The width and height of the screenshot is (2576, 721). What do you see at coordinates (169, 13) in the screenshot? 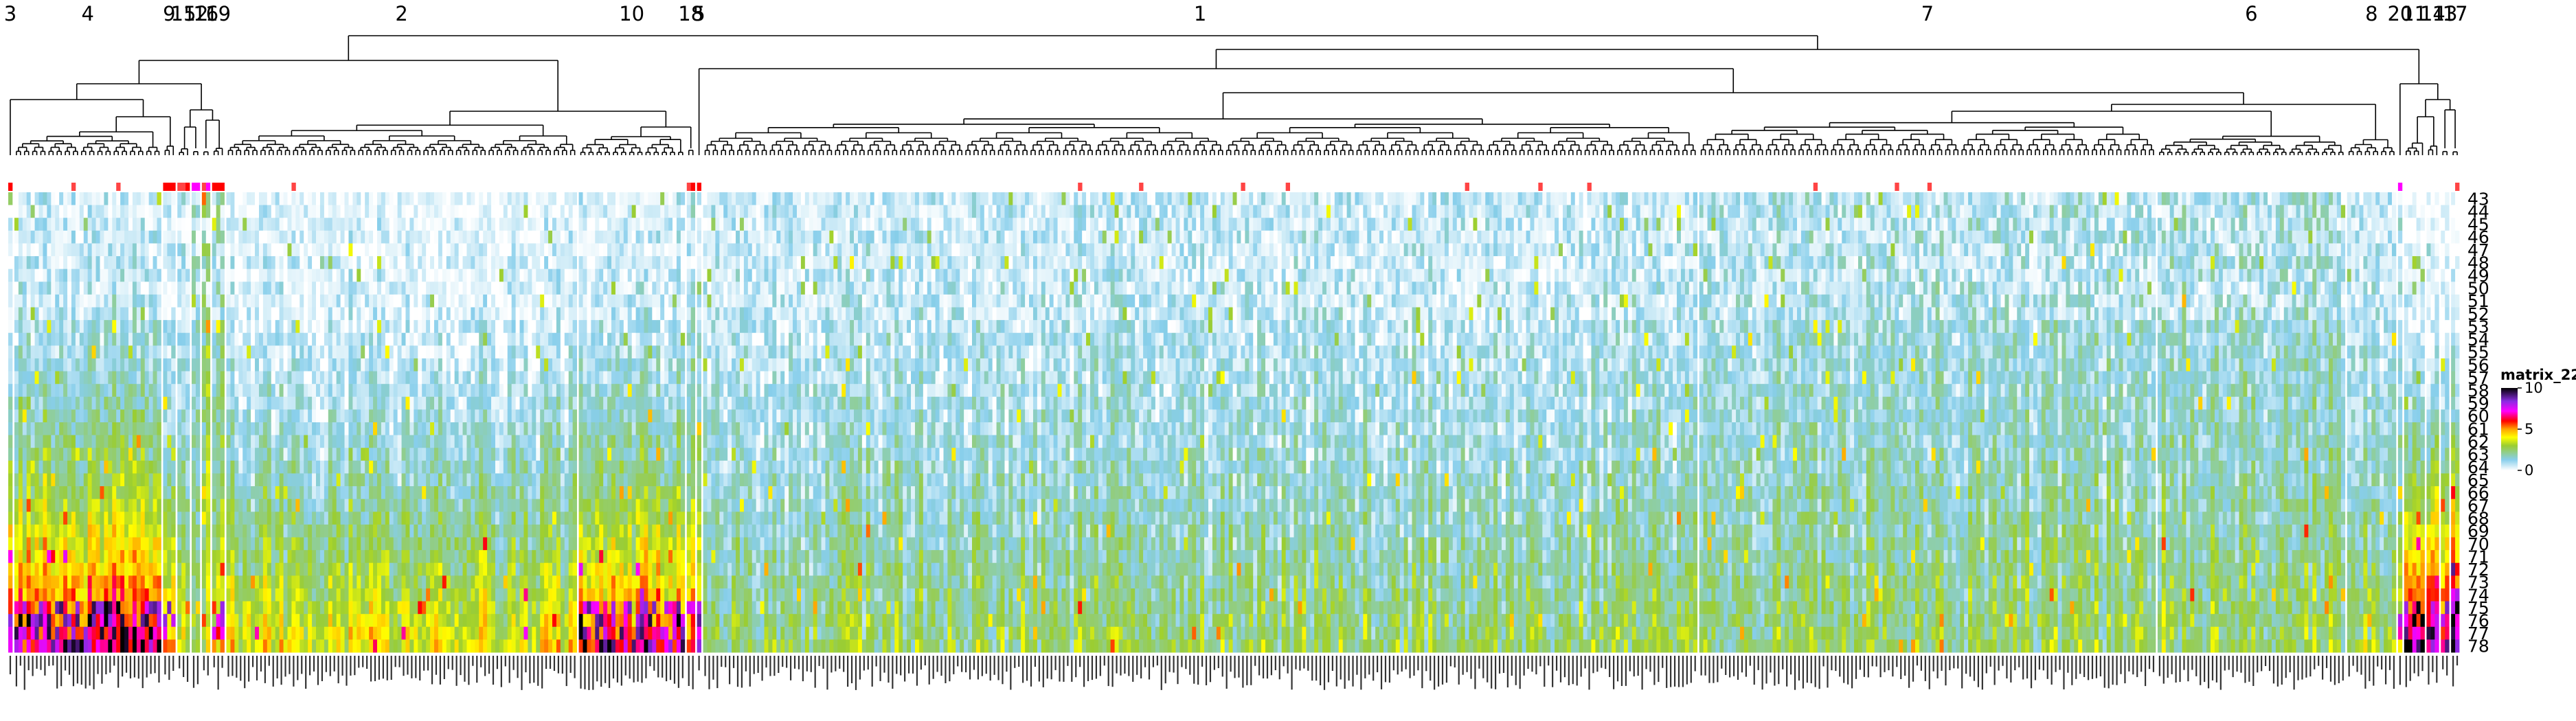
I see `cluster-label: 9` at bounding box center [169, 13].